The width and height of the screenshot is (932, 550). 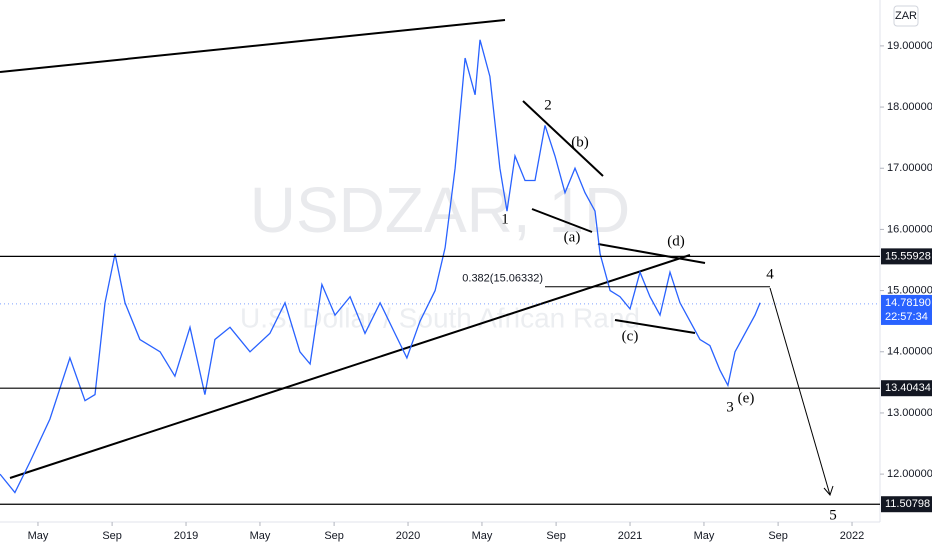 I want to click on x-tick-label: 2022, so click(x=852, y=536).